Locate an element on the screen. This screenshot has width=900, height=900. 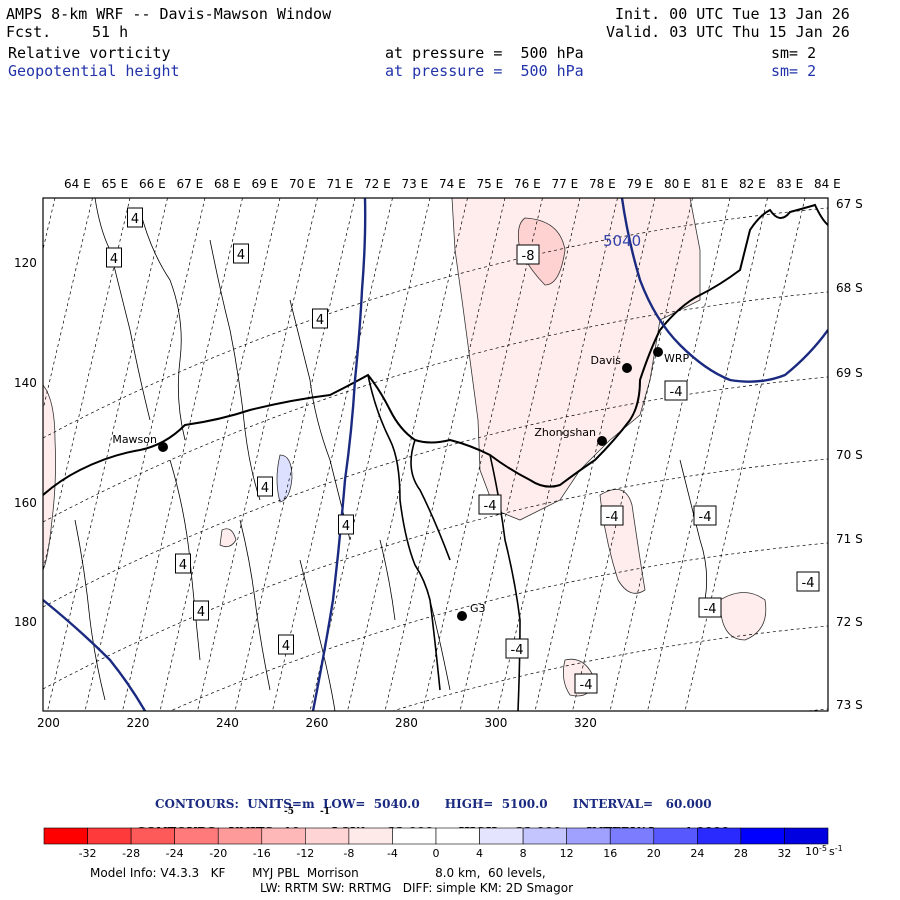
latitude-label: 70 S is located at coordinates (849, 455).